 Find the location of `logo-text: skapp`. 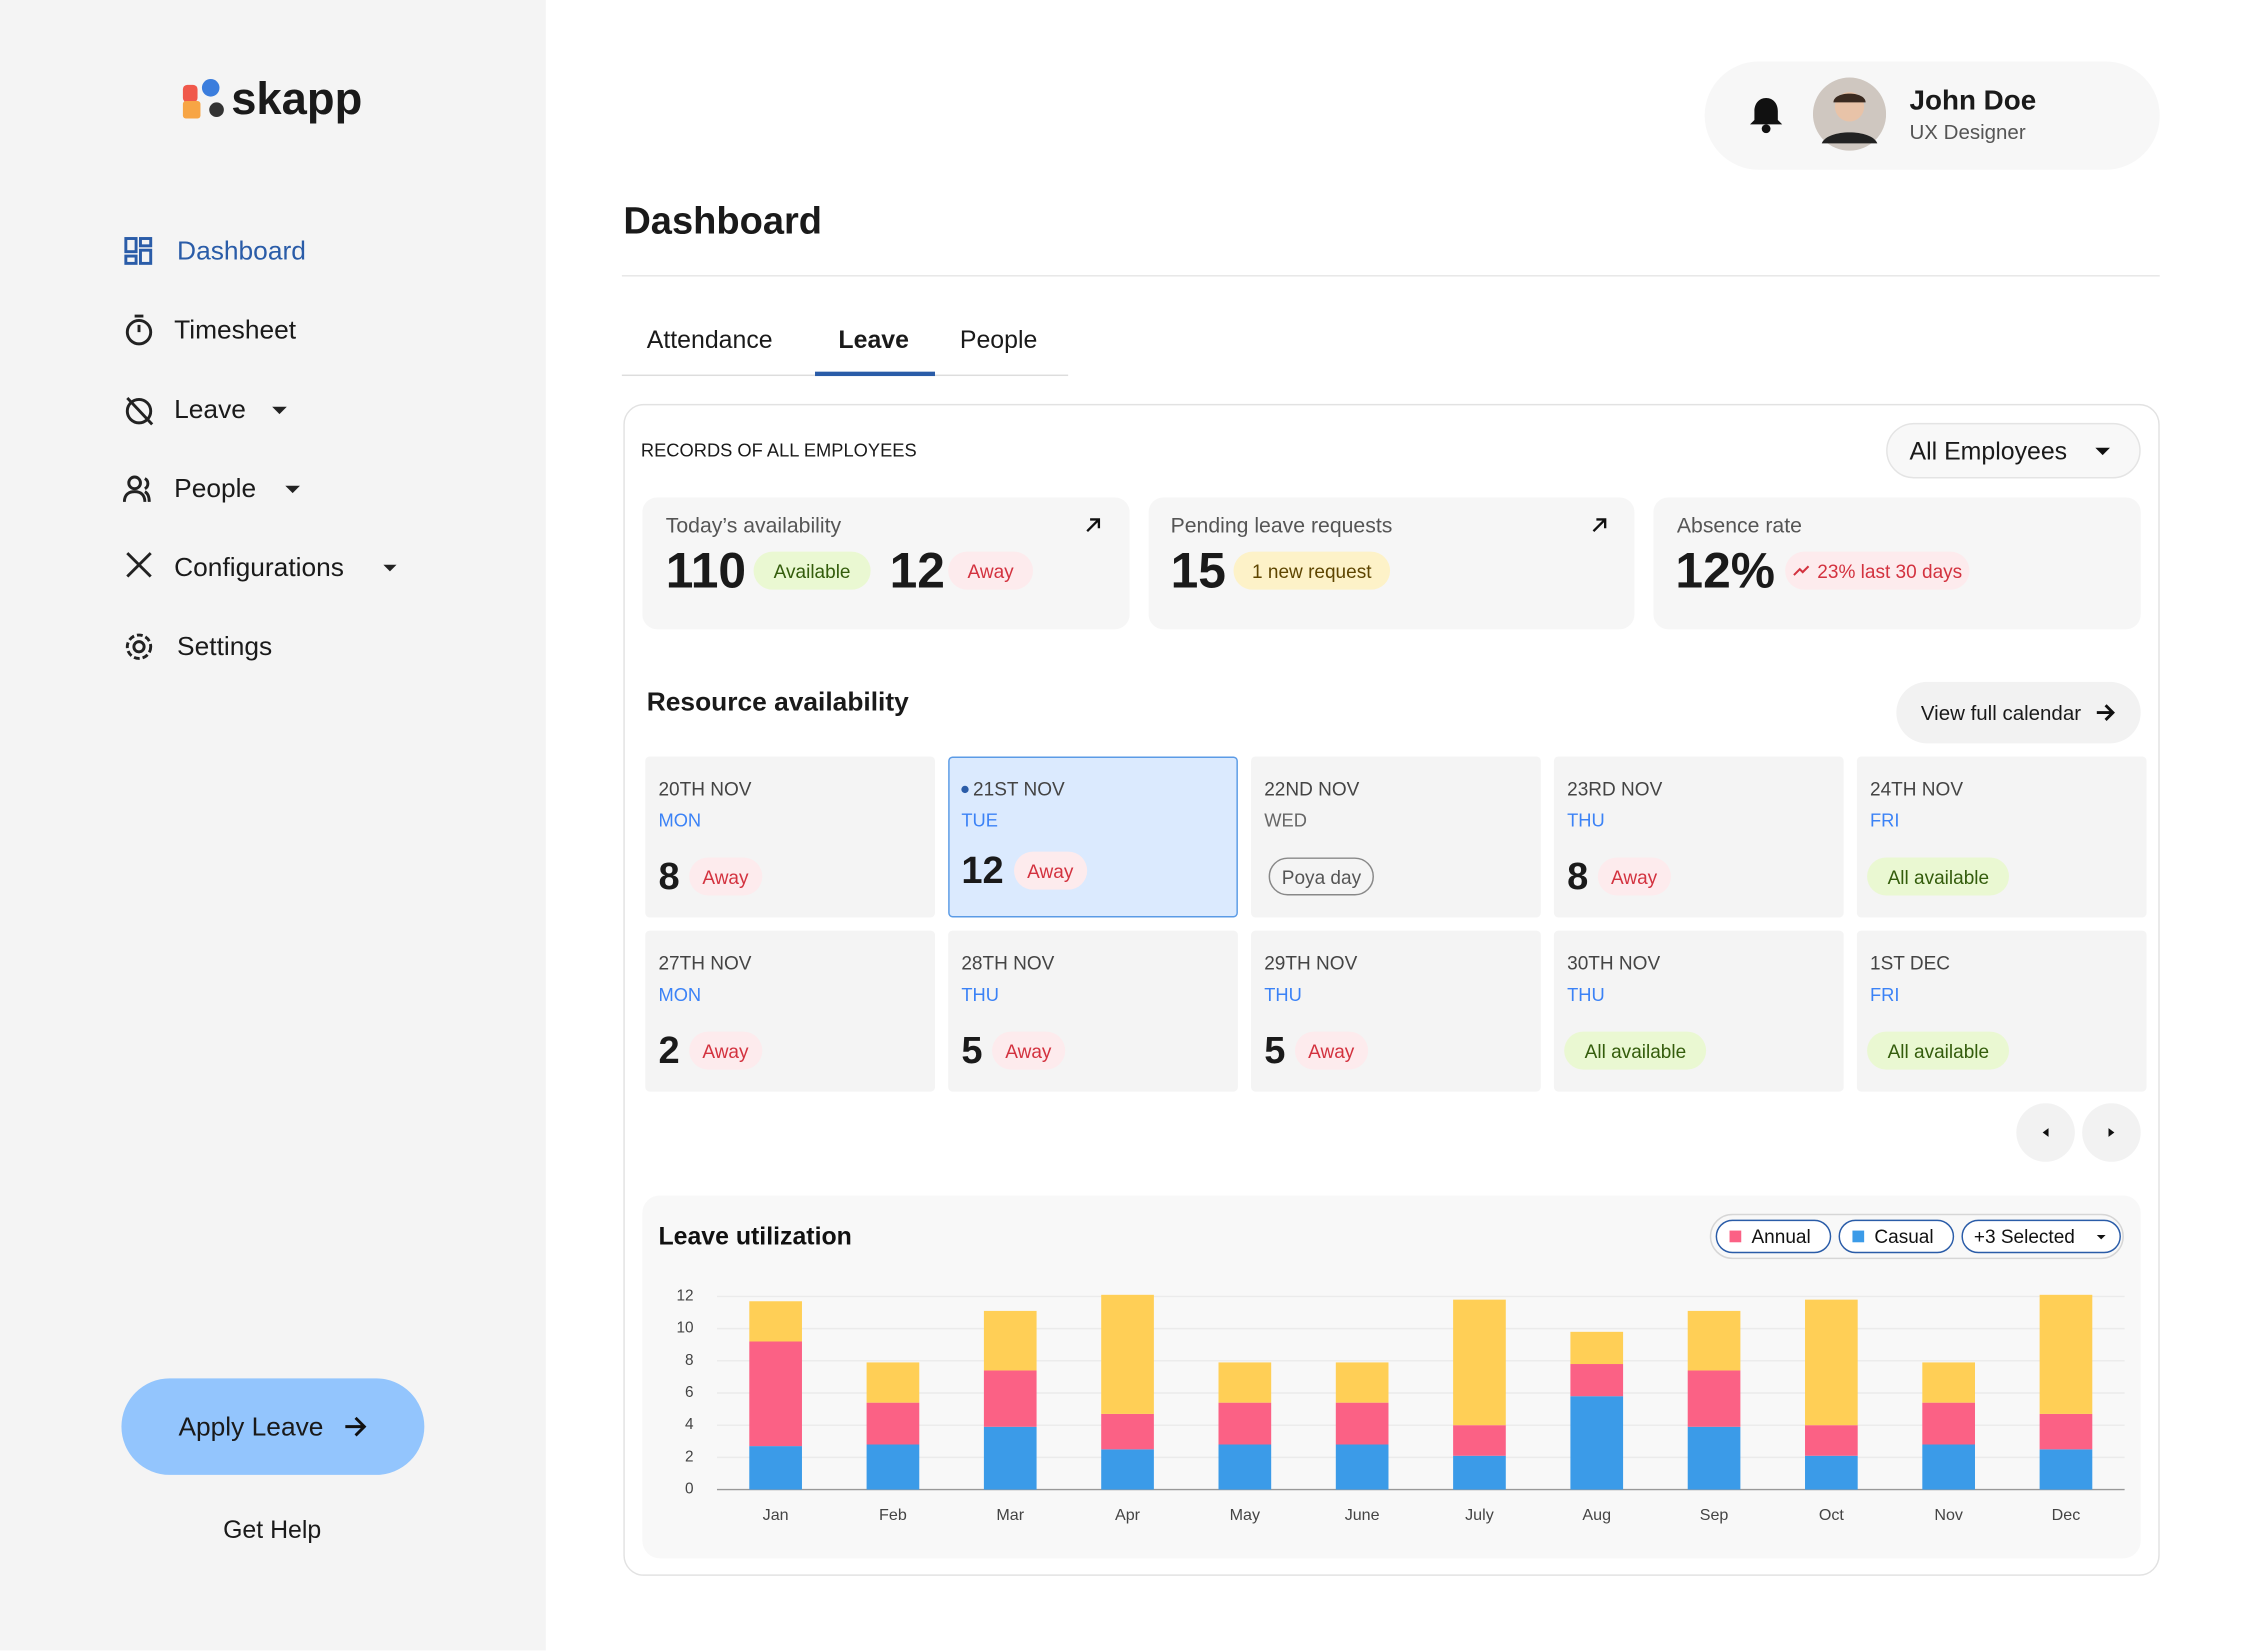

logo-text: skapp is located at coordinates (297, 99).